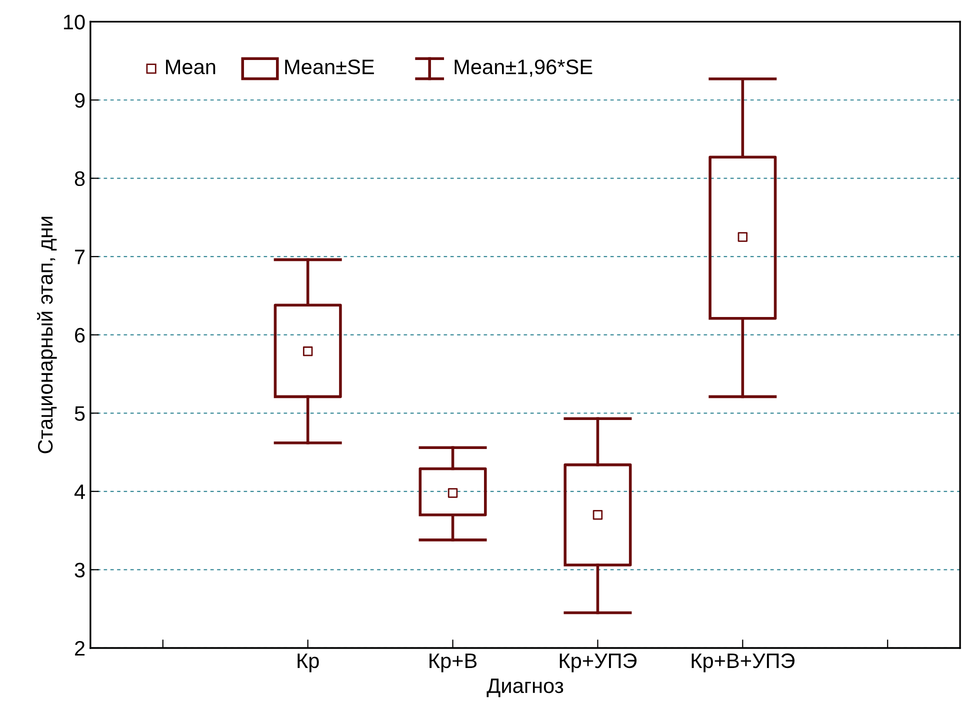 The height and width of the screenshot is (724, 962). I want to click on y-tick-label: 4, so click(79, 491).